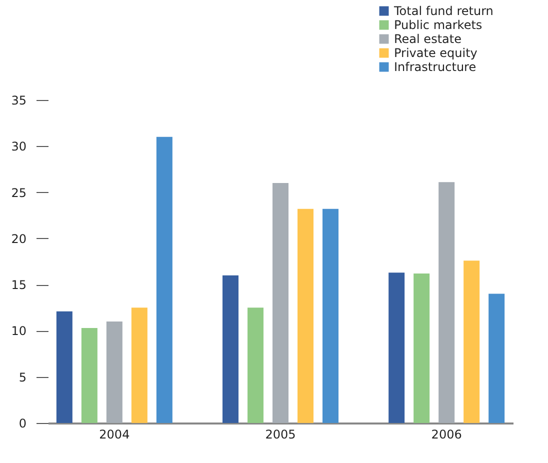  Describe the element at coordinates (18, 147) in the screenshot. I see `y-tick-label: 30` at that location.